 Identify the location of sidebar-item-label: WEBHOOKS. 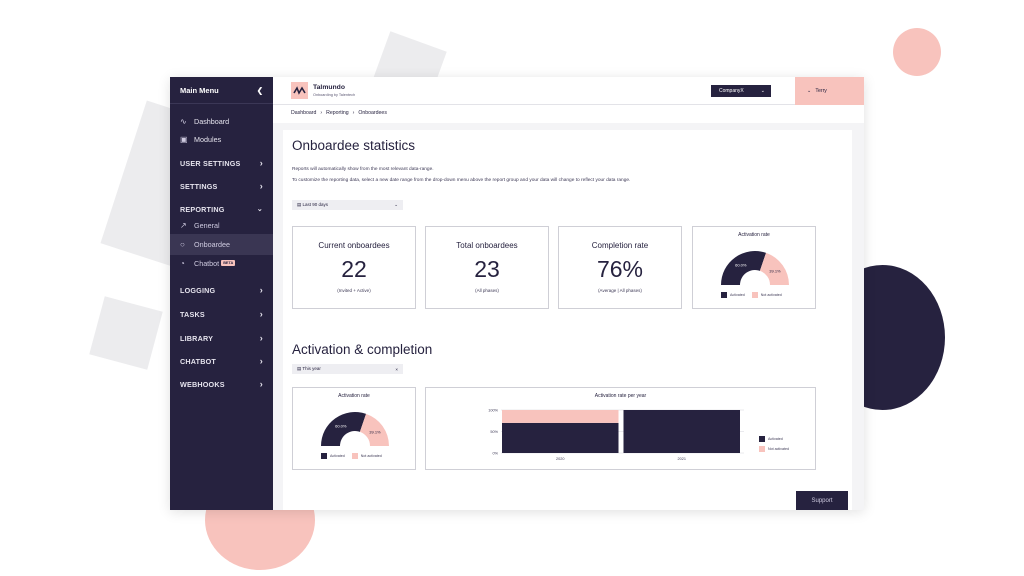
(202, 384).